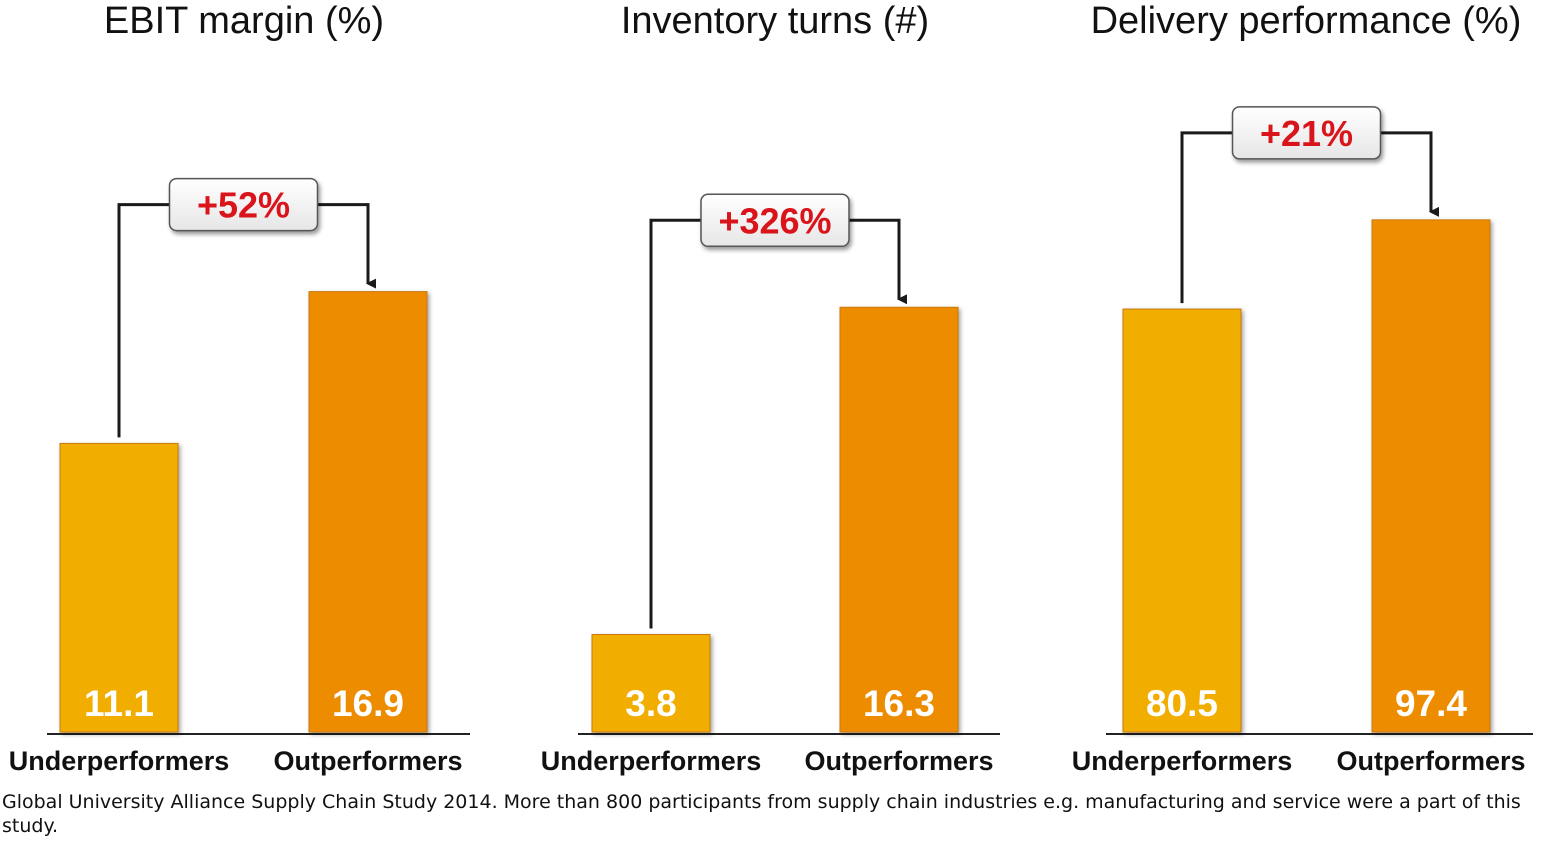  I want to click on bar-value-label: 97.4, so click(1431, 703).